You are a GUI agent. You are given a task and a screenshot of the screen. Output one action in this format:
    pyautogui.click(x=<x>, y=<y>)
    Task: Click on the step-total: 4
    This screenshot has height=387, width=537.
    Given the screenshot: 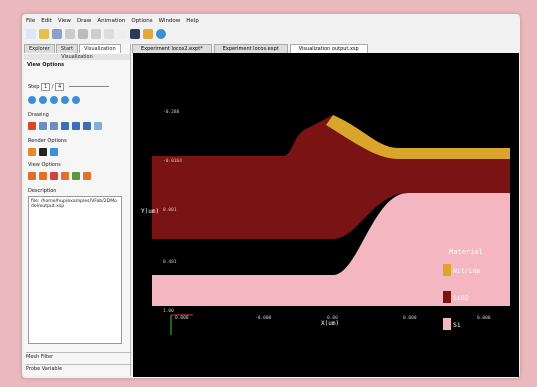 What is the action you would take?
    pyautogui.click(x=60, y=87)
    